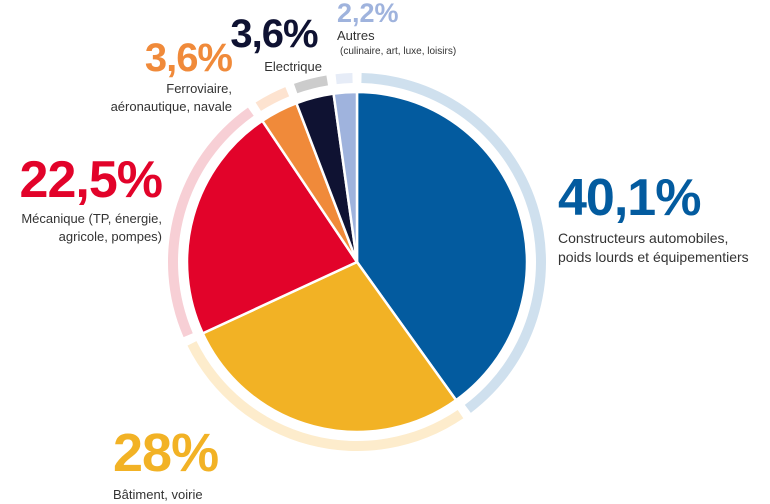 The height and width of the screenshot is (504, 770). Describe the element at coordinates (629, 198) in the screenshot. I see `percent-automotive: 40,1%` at that location.